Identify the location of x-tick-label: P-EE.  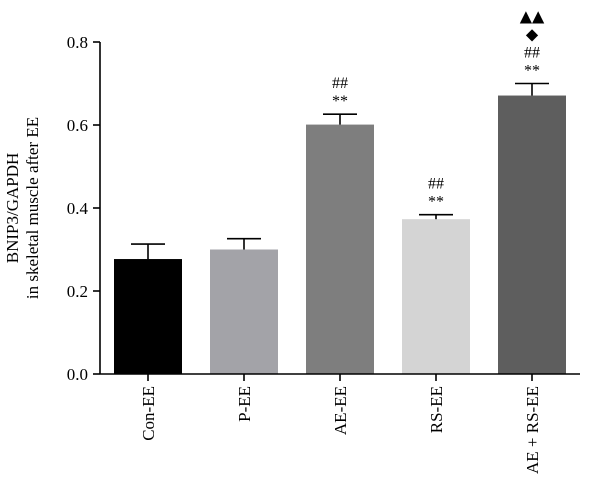
(244, 404).